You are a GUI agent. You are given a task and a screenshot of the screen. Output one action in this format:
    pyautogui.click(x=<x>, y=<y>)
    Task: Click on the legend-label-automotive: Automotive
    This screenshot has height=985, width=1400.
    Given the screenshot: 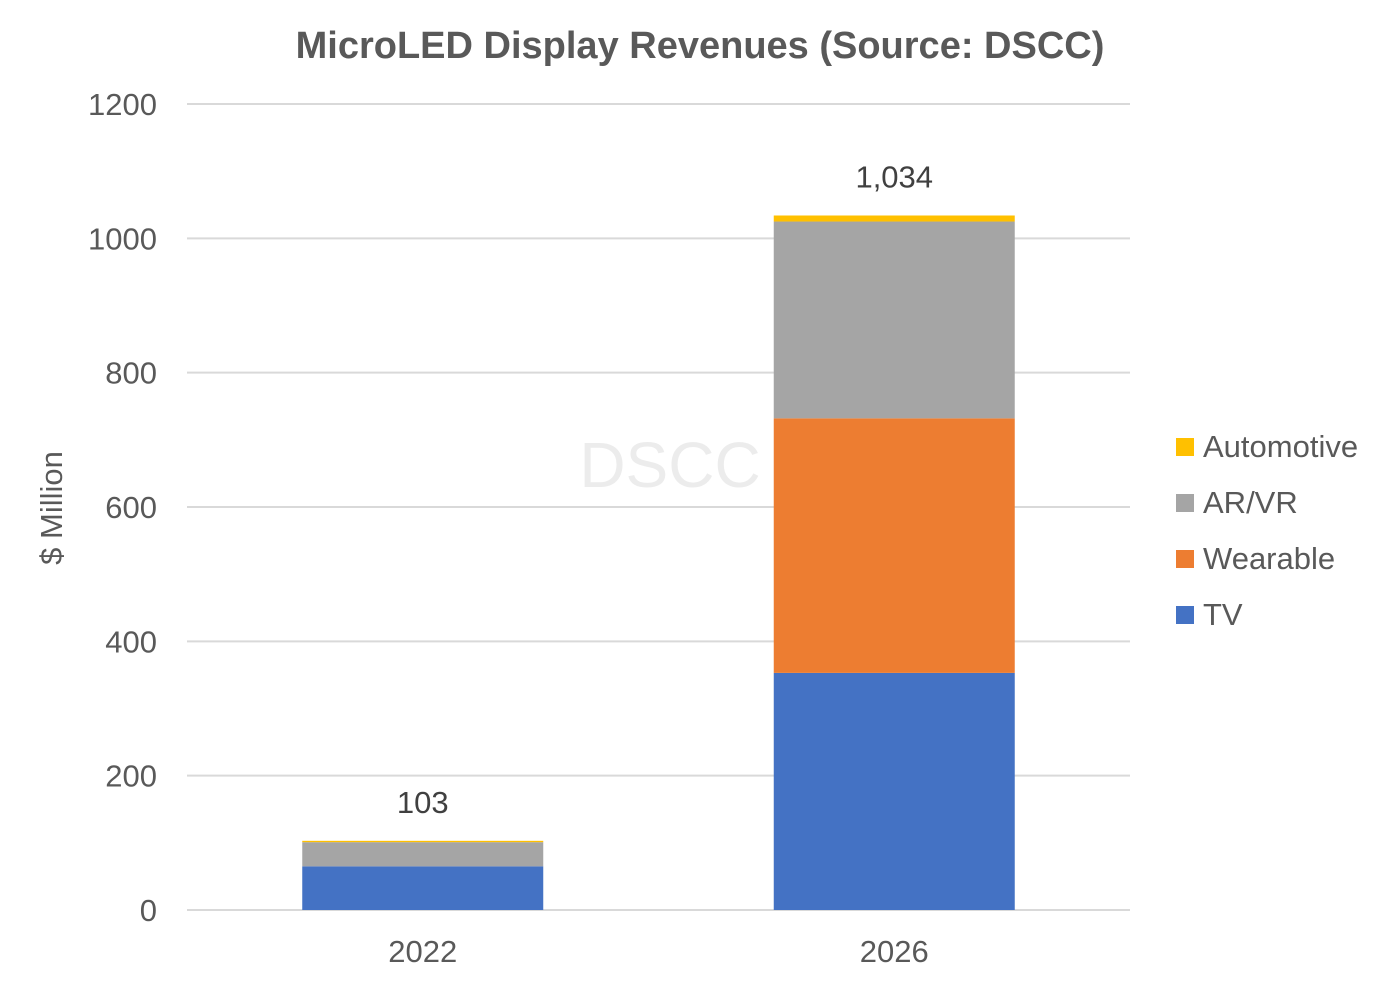 What is the action you would take?
    pyautogui.click(x=1280, y=446)
    